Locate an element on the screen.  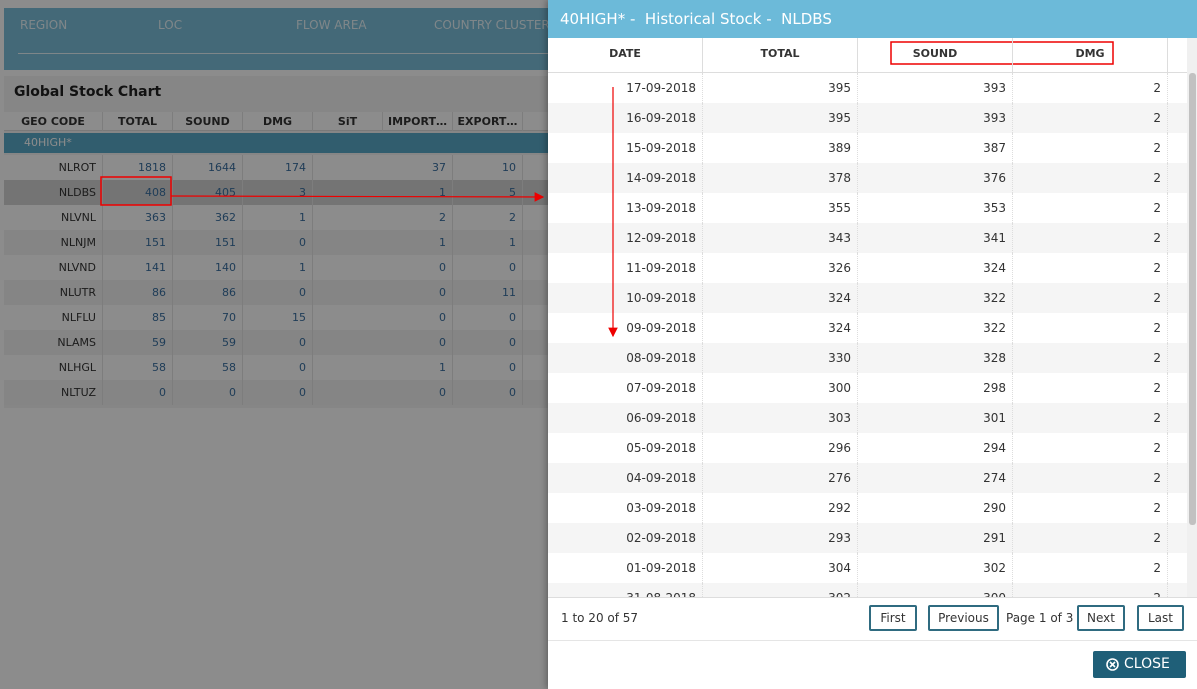
filter-underline is located at coordinates (283, 53).